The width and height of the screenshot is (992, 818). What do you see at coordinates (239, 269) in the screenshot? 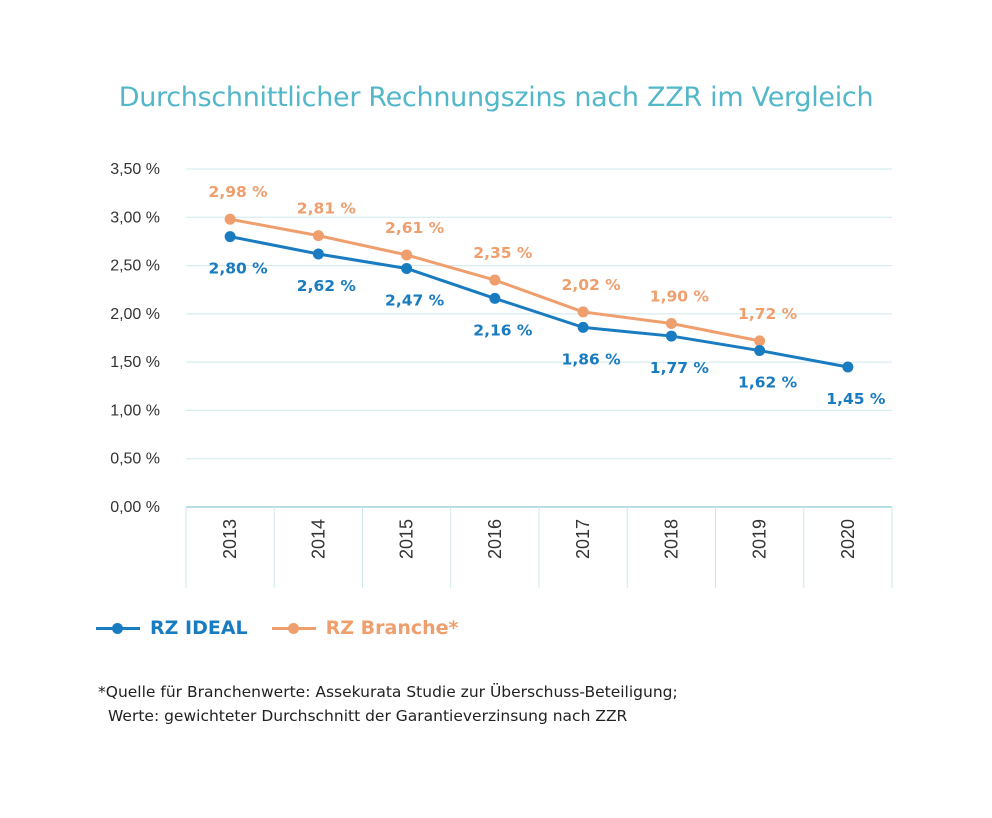
I see `data-label-ideal: 2,80 %` at bounding box center [239, 269].